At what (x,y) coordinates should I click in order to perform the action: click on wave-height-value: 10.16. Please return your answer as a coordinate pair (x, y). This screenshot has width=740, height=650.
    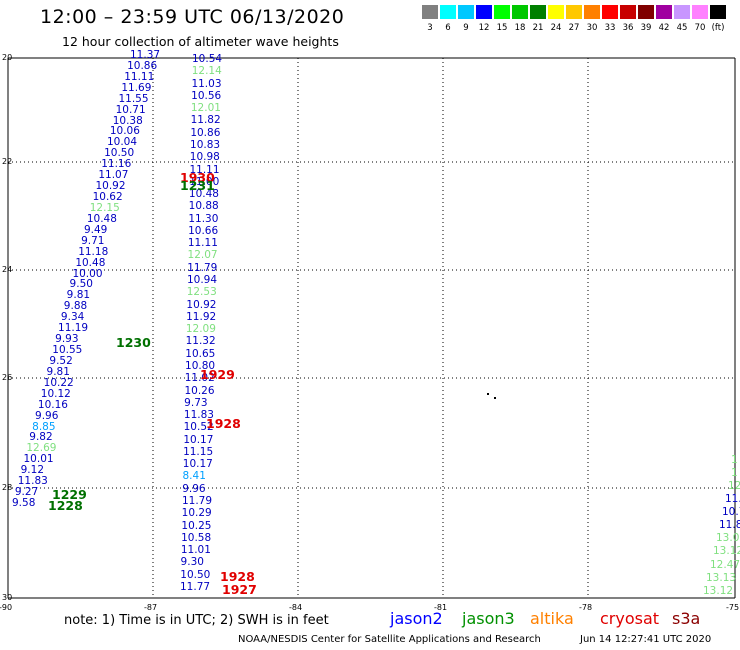
    Looking at the image, I should click on (52, 404).